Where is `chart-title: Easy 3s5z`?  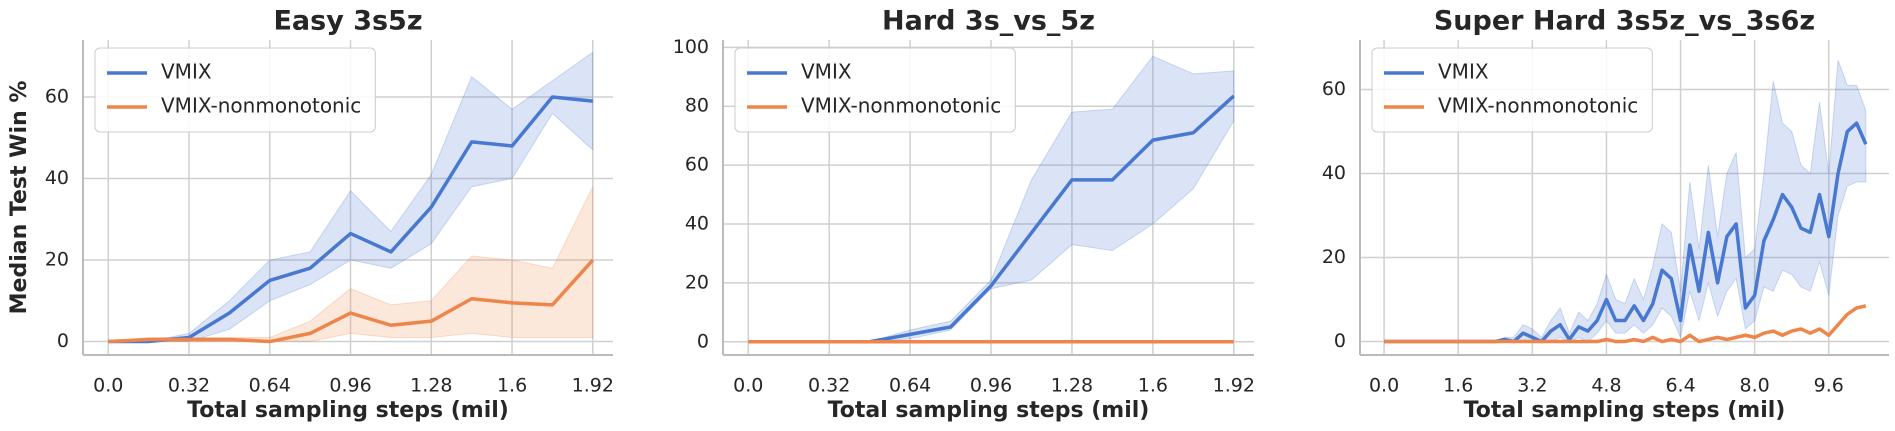
chart-title: Easy 3s5z is located at coordinates (347, 21).